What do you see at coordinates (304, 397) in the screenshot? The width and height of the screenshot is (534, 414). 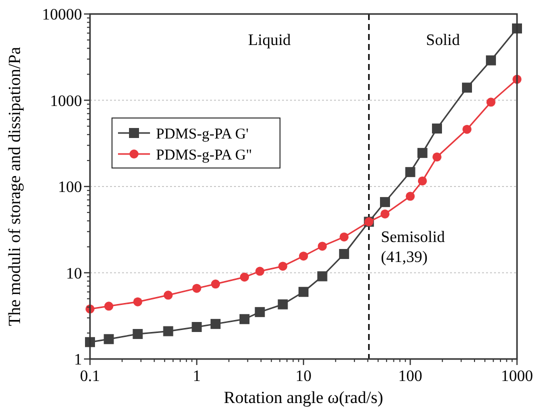 I see `x-axis-title: Rotation angle ω(rad/s)` at bounding box center [304, 397].